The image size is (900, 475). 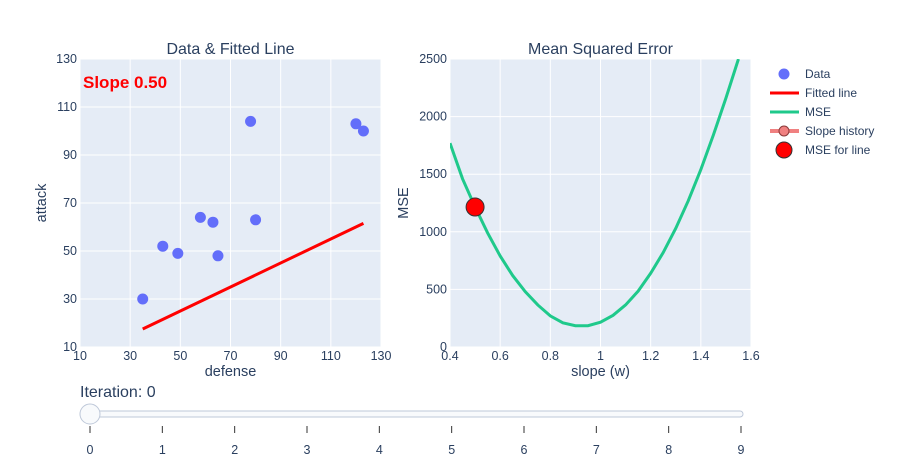 I want to click on left-x-tick-label: 50, so click(x=180, y=356).